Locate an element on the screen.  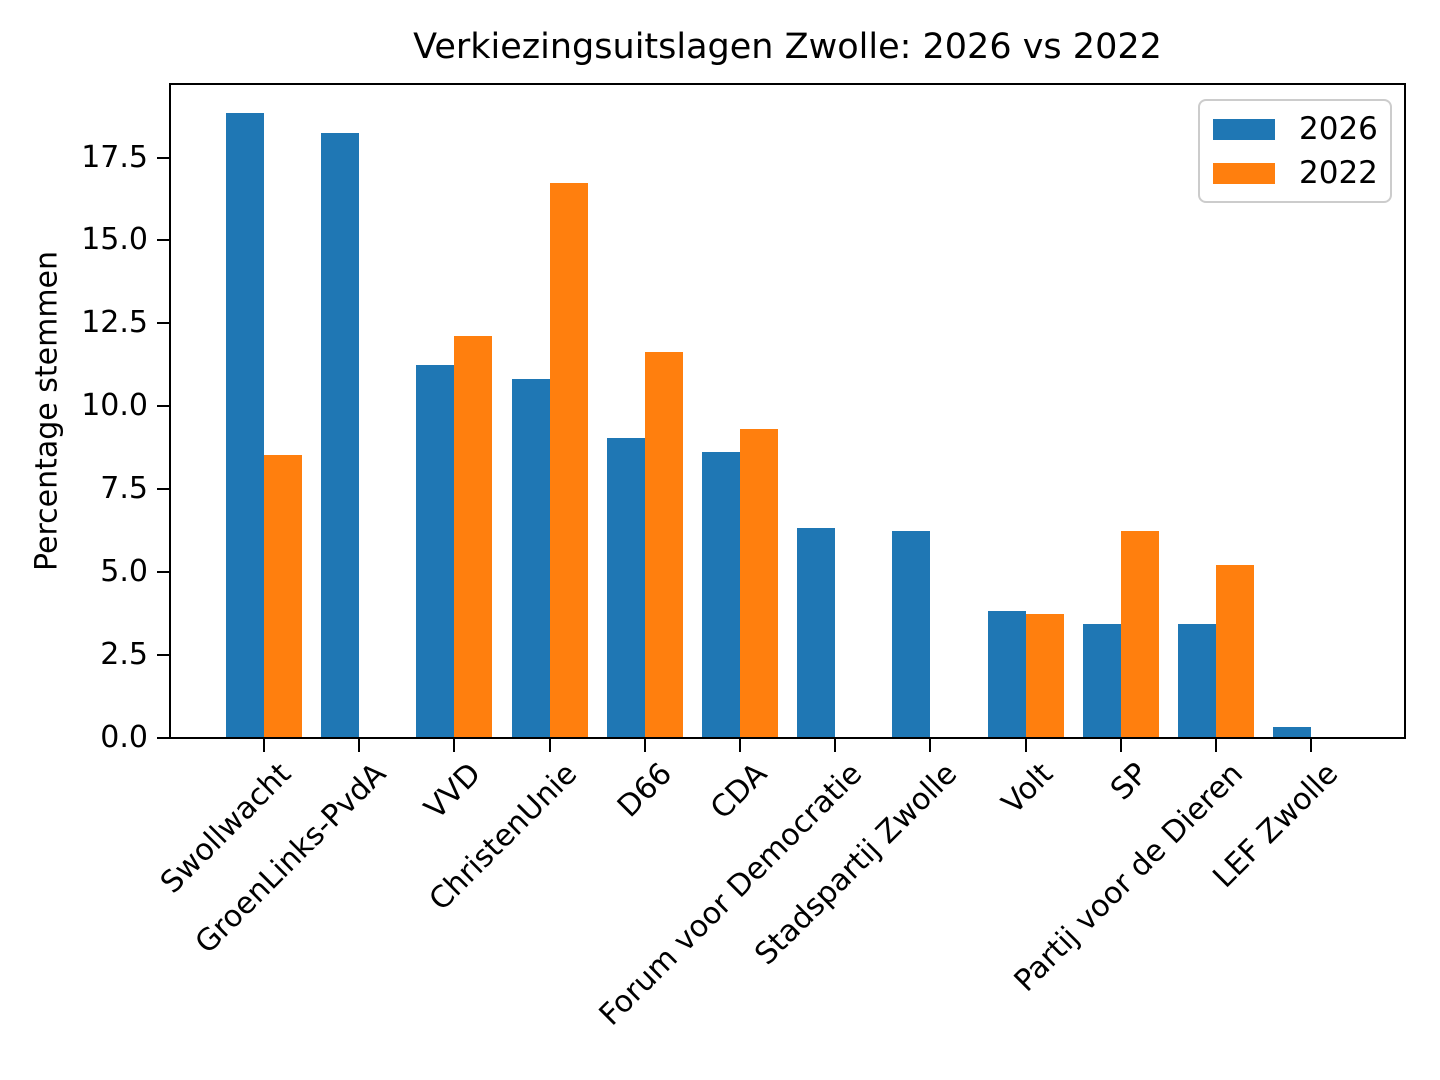
x-tick-mark-LEF Zwolle is located at coordinates (1311, 745).